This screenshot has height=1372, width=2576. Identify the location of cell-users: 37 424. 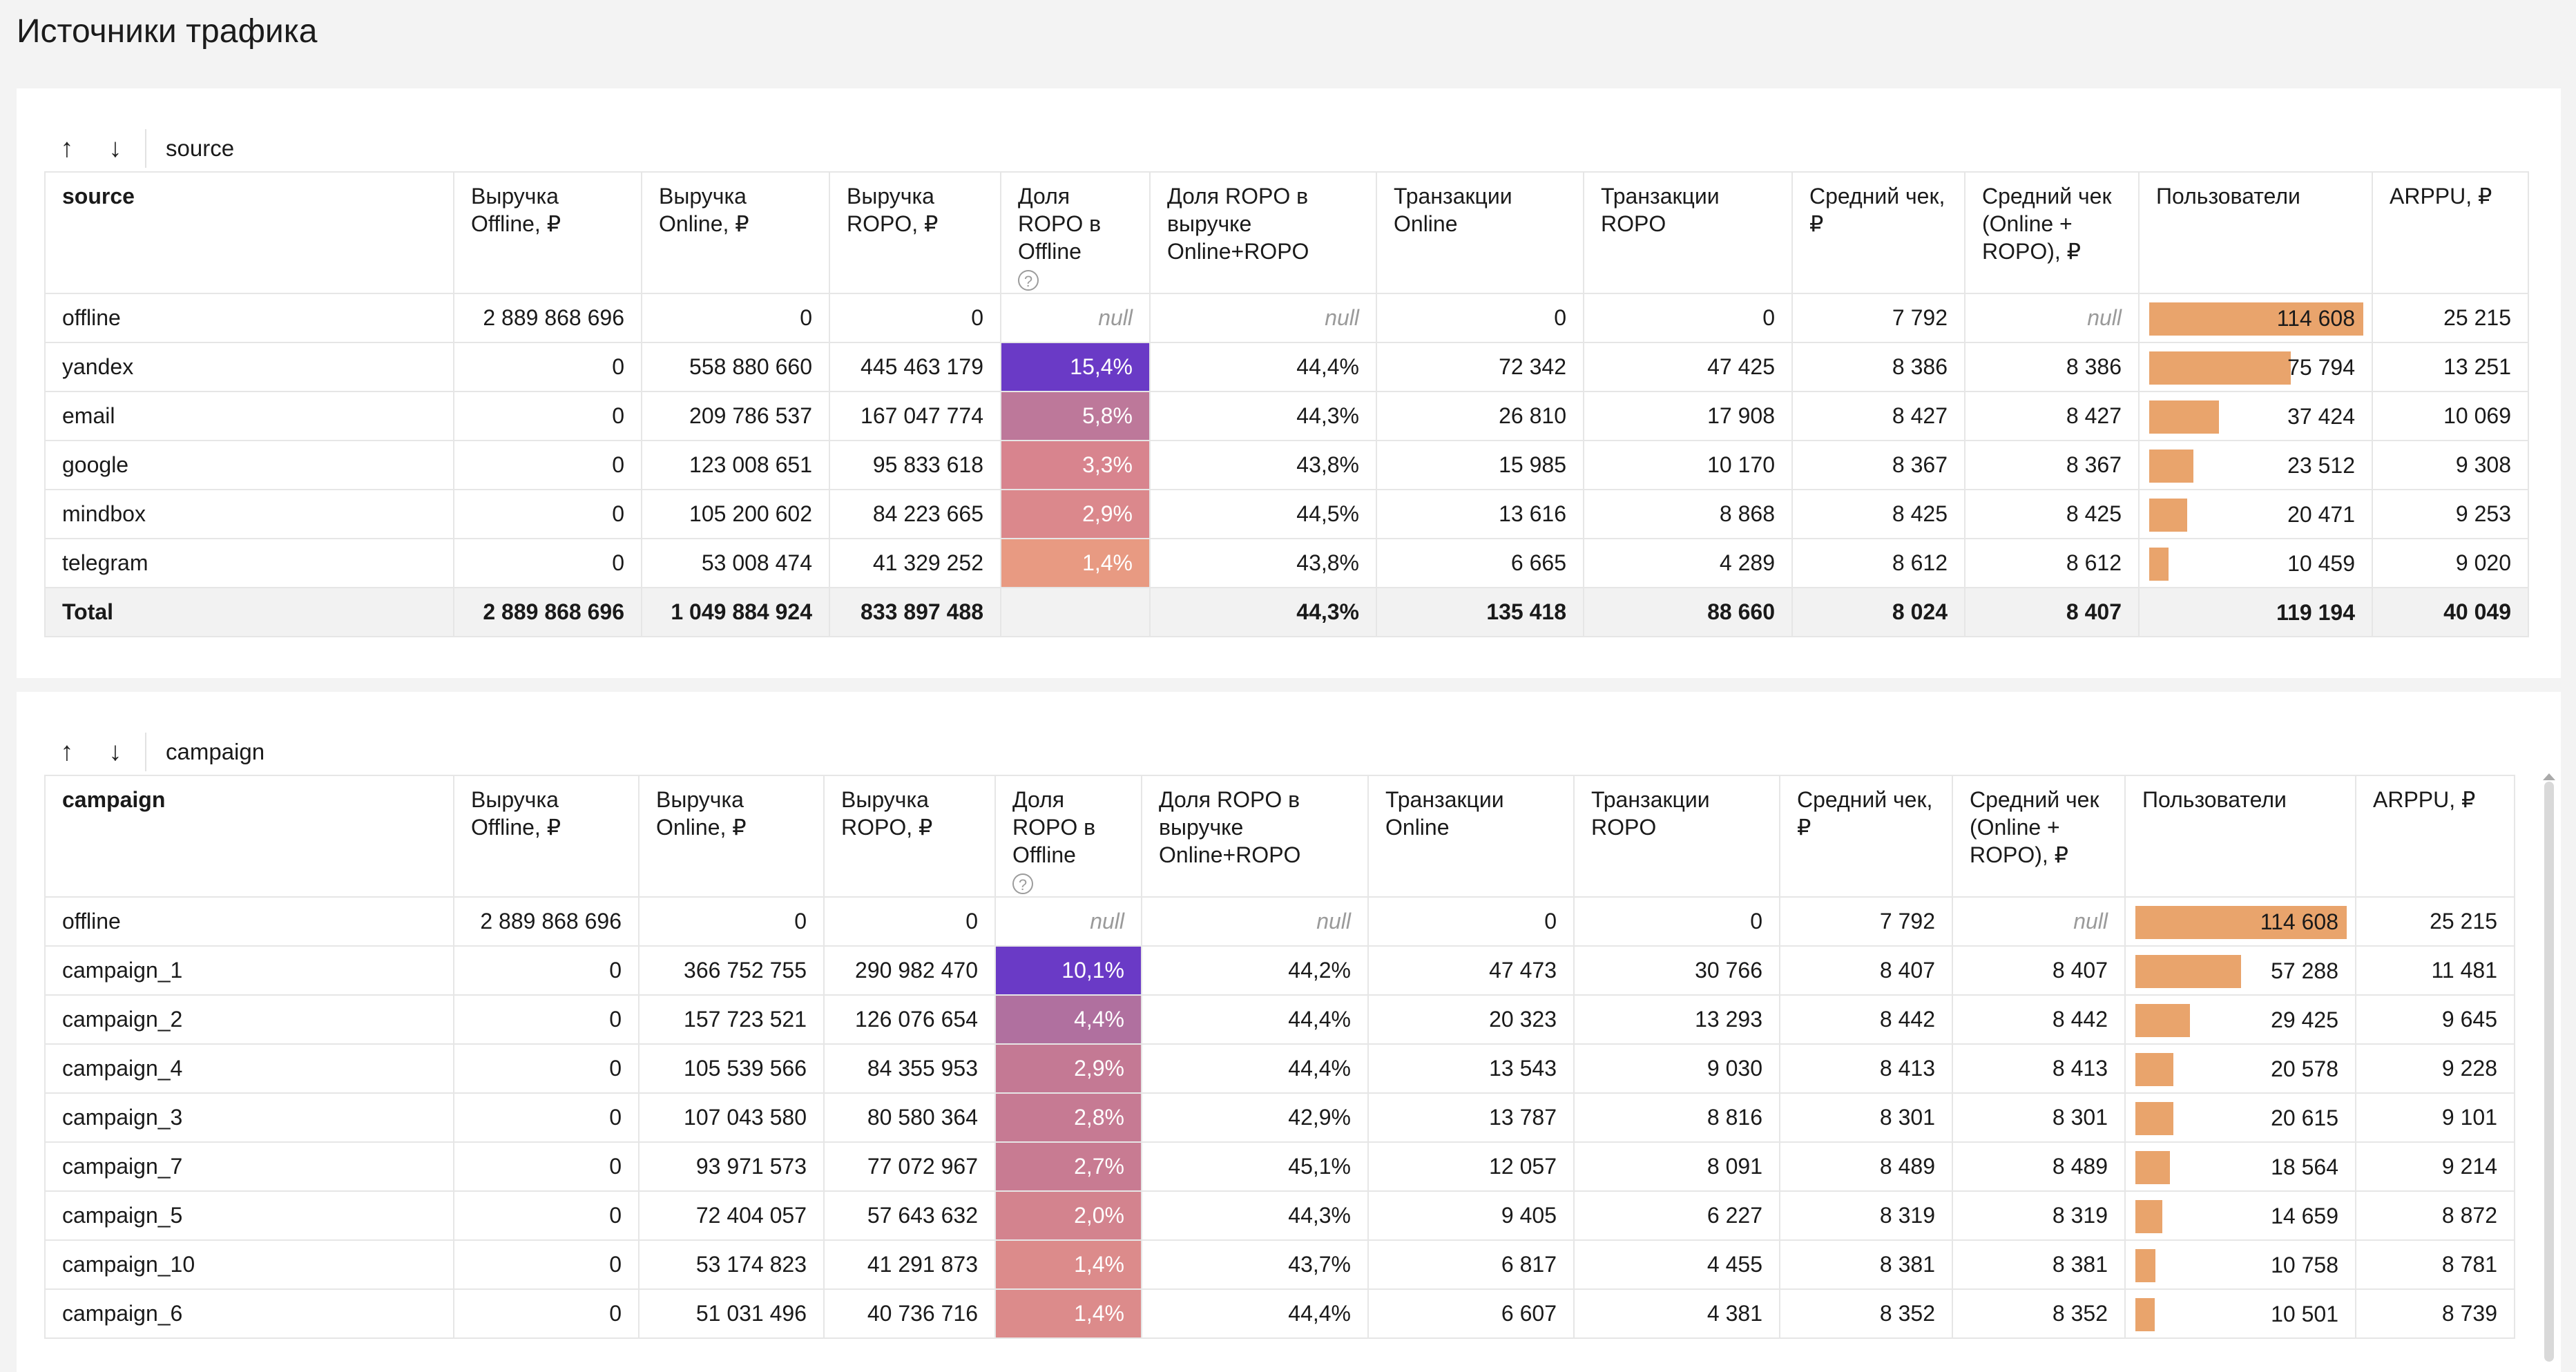
(2255, 416).